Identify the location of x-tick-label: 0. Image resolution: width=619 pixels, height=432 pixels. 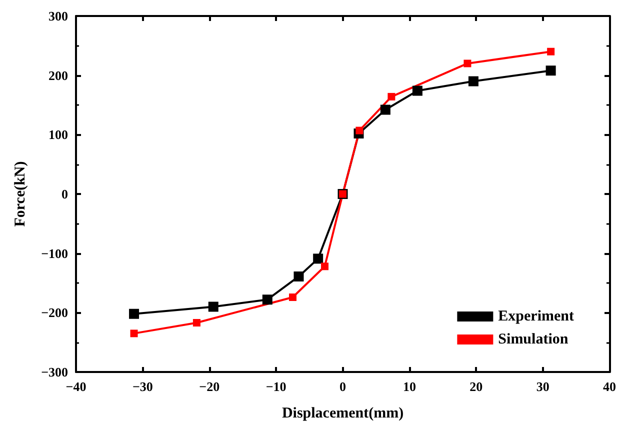
(343, 386).